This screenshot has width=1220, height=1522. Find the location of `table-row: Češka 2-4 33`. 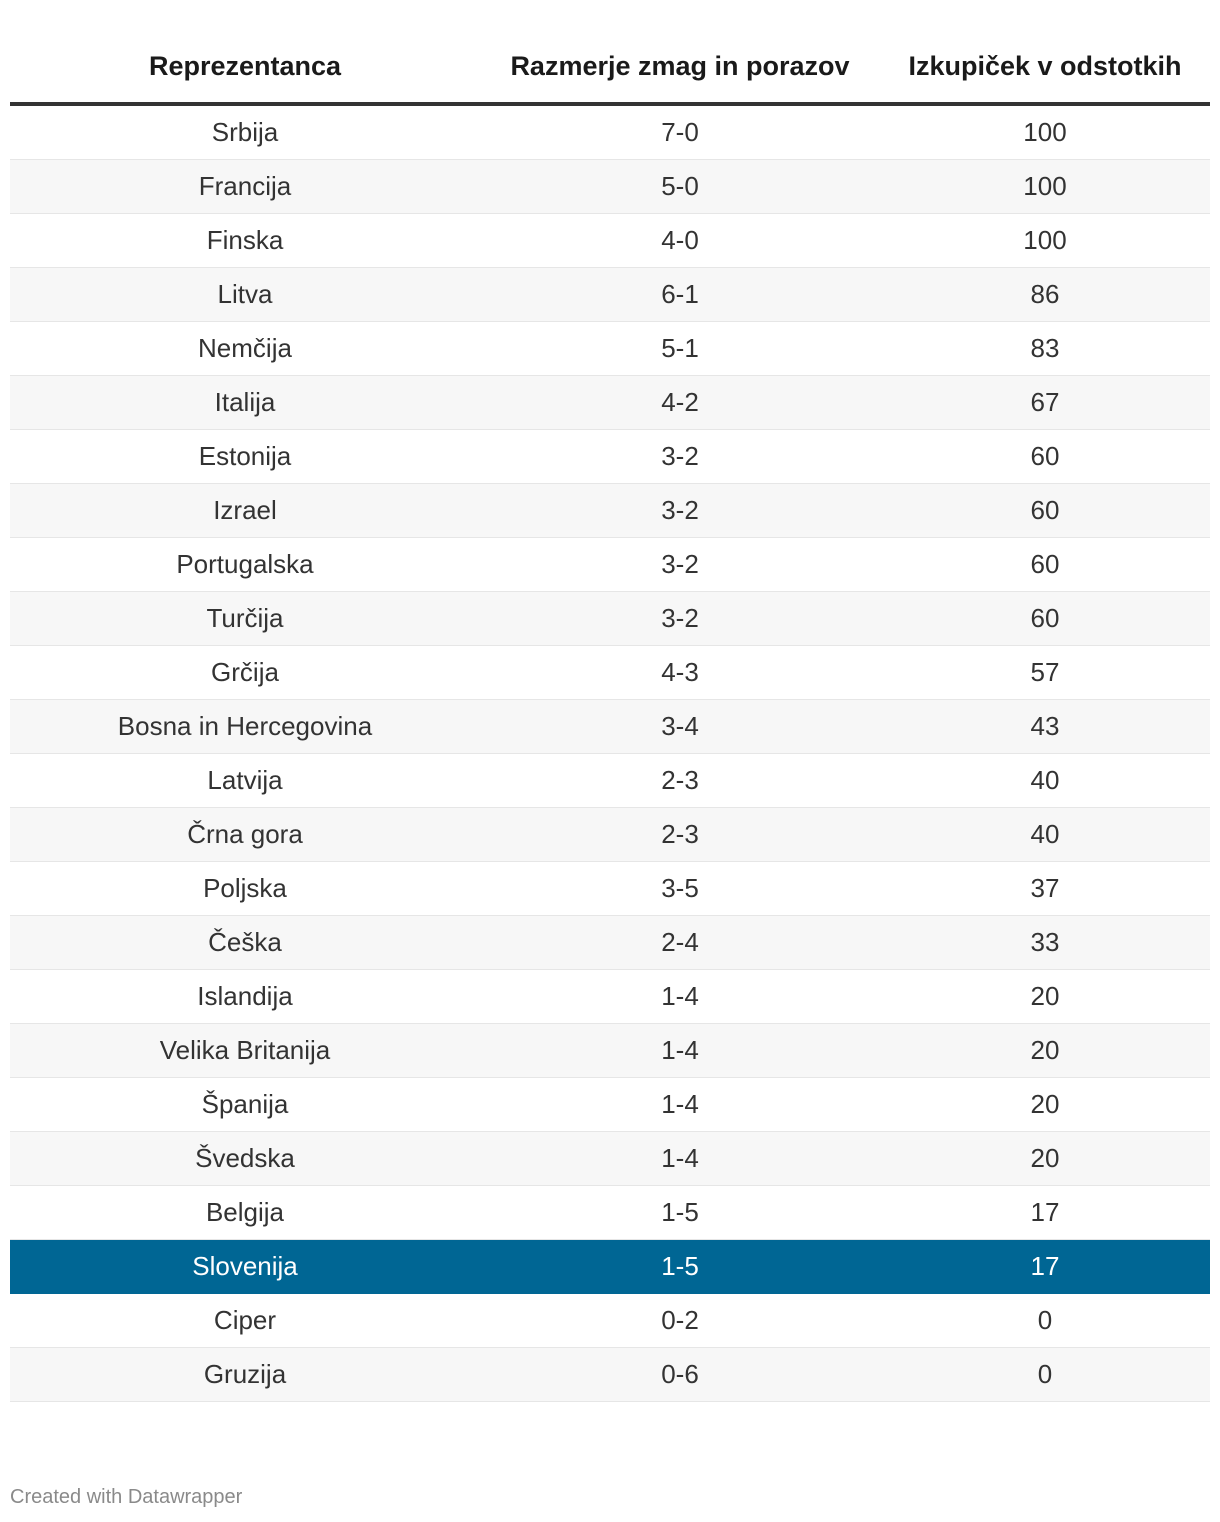

table-row: Češka 2-4 33 is located at coordinates (610, 942).